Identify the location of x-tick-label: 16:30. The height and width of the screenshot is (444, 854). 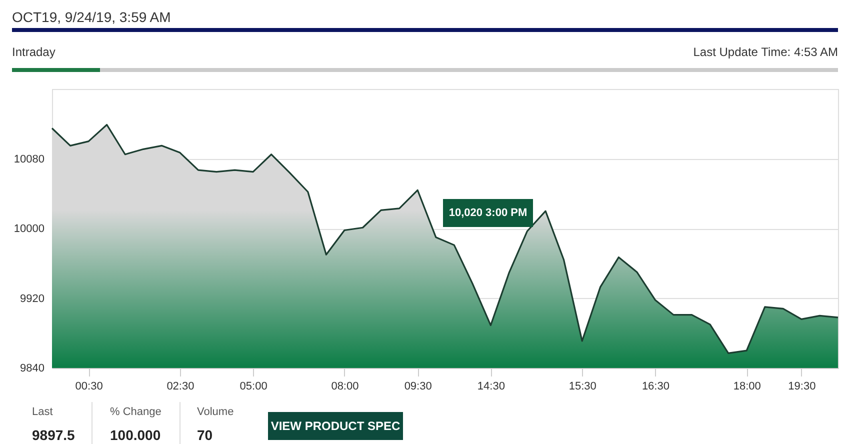
(656, 386).